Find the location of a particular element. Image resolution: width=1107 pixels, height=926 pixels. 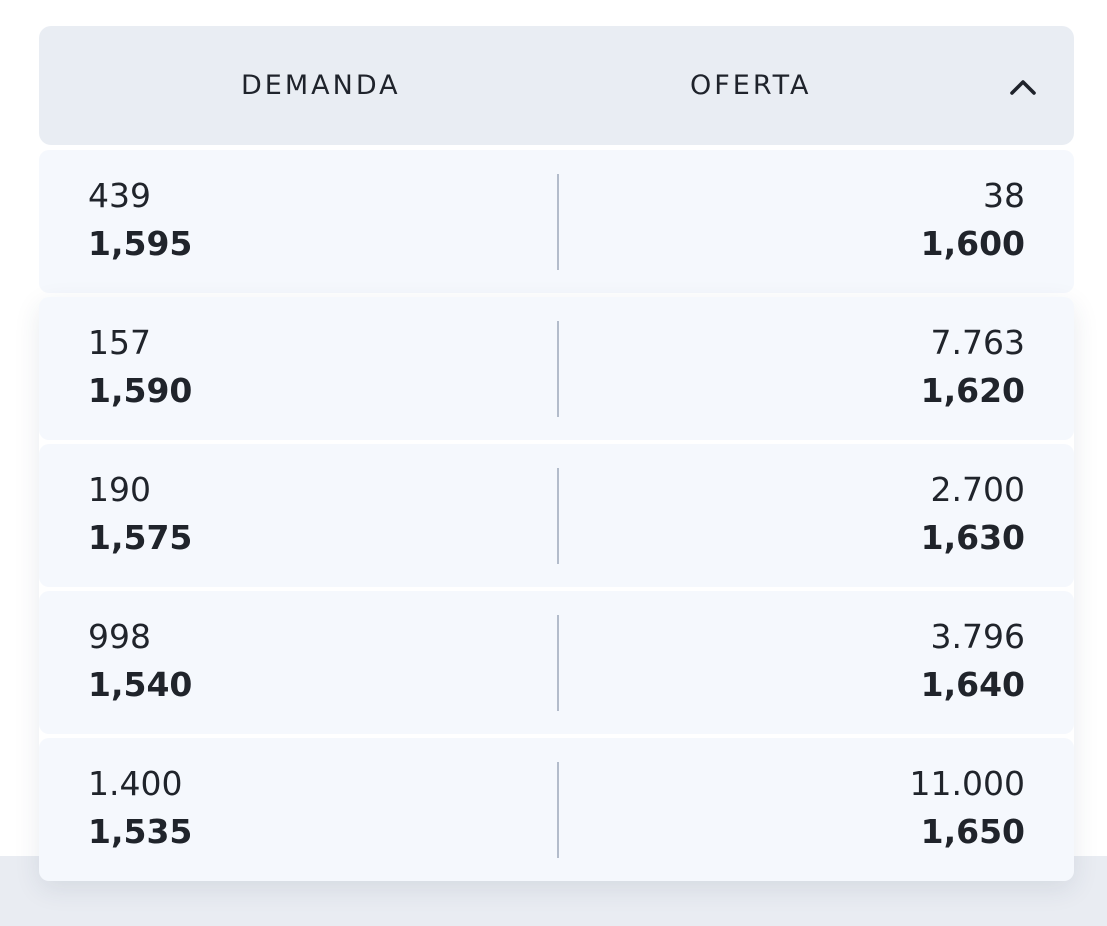

chevron-up-icon is located at coordinates (1023, 87).